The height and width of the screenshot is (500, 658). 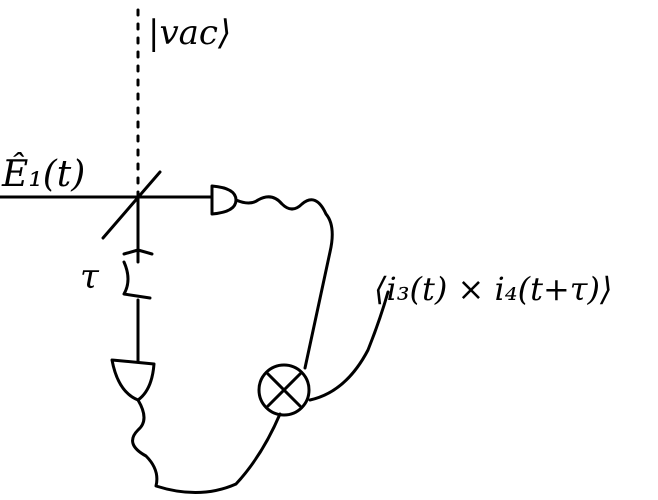 What do you see at coordinates (284, 282) in the screenshot?
I see `wire-right-detector` at bounding box center [284, 282].